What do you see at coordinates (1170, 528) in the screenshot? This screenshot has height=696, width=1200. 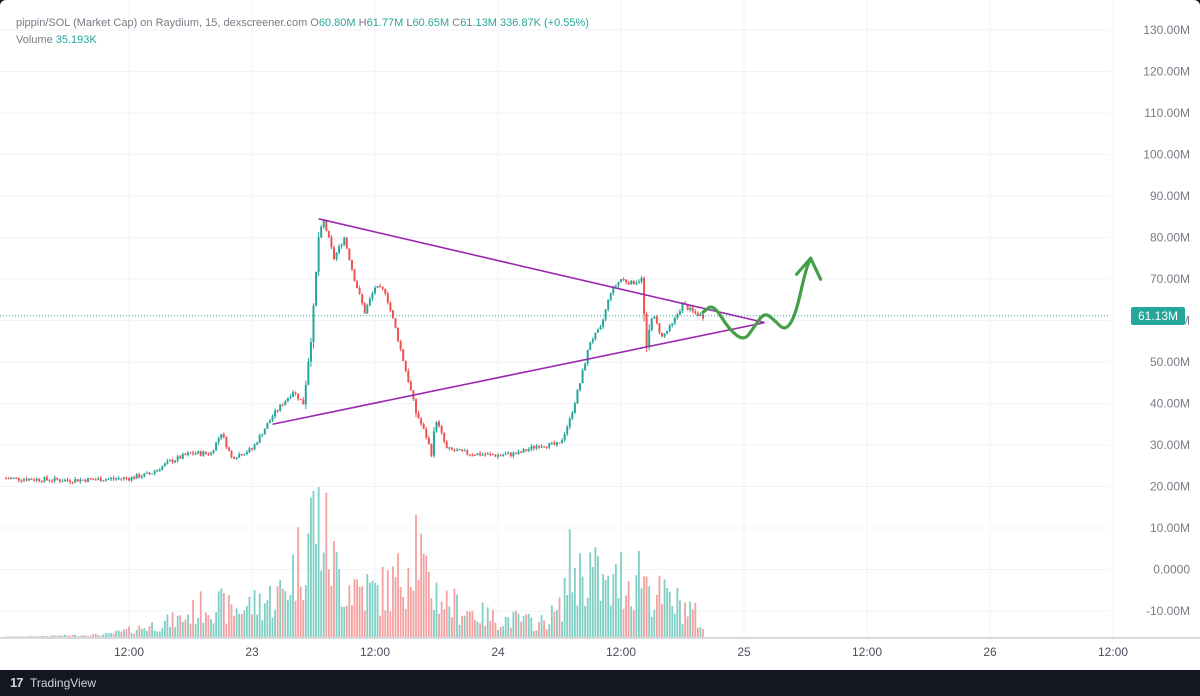 I see `y-tick-label: 10.00M` at bounding box center [1170, 528].